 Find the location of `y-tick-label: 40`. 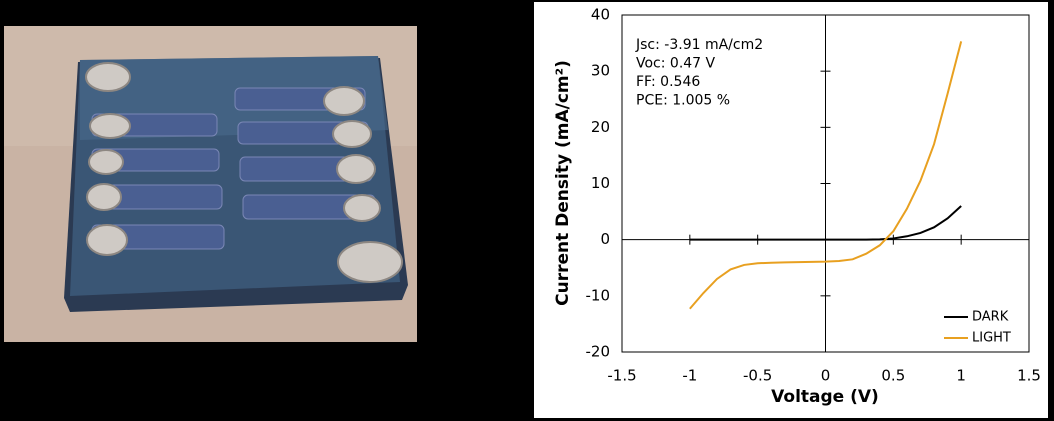

y-tick-label: 40 is located at coordinates (600, 15).